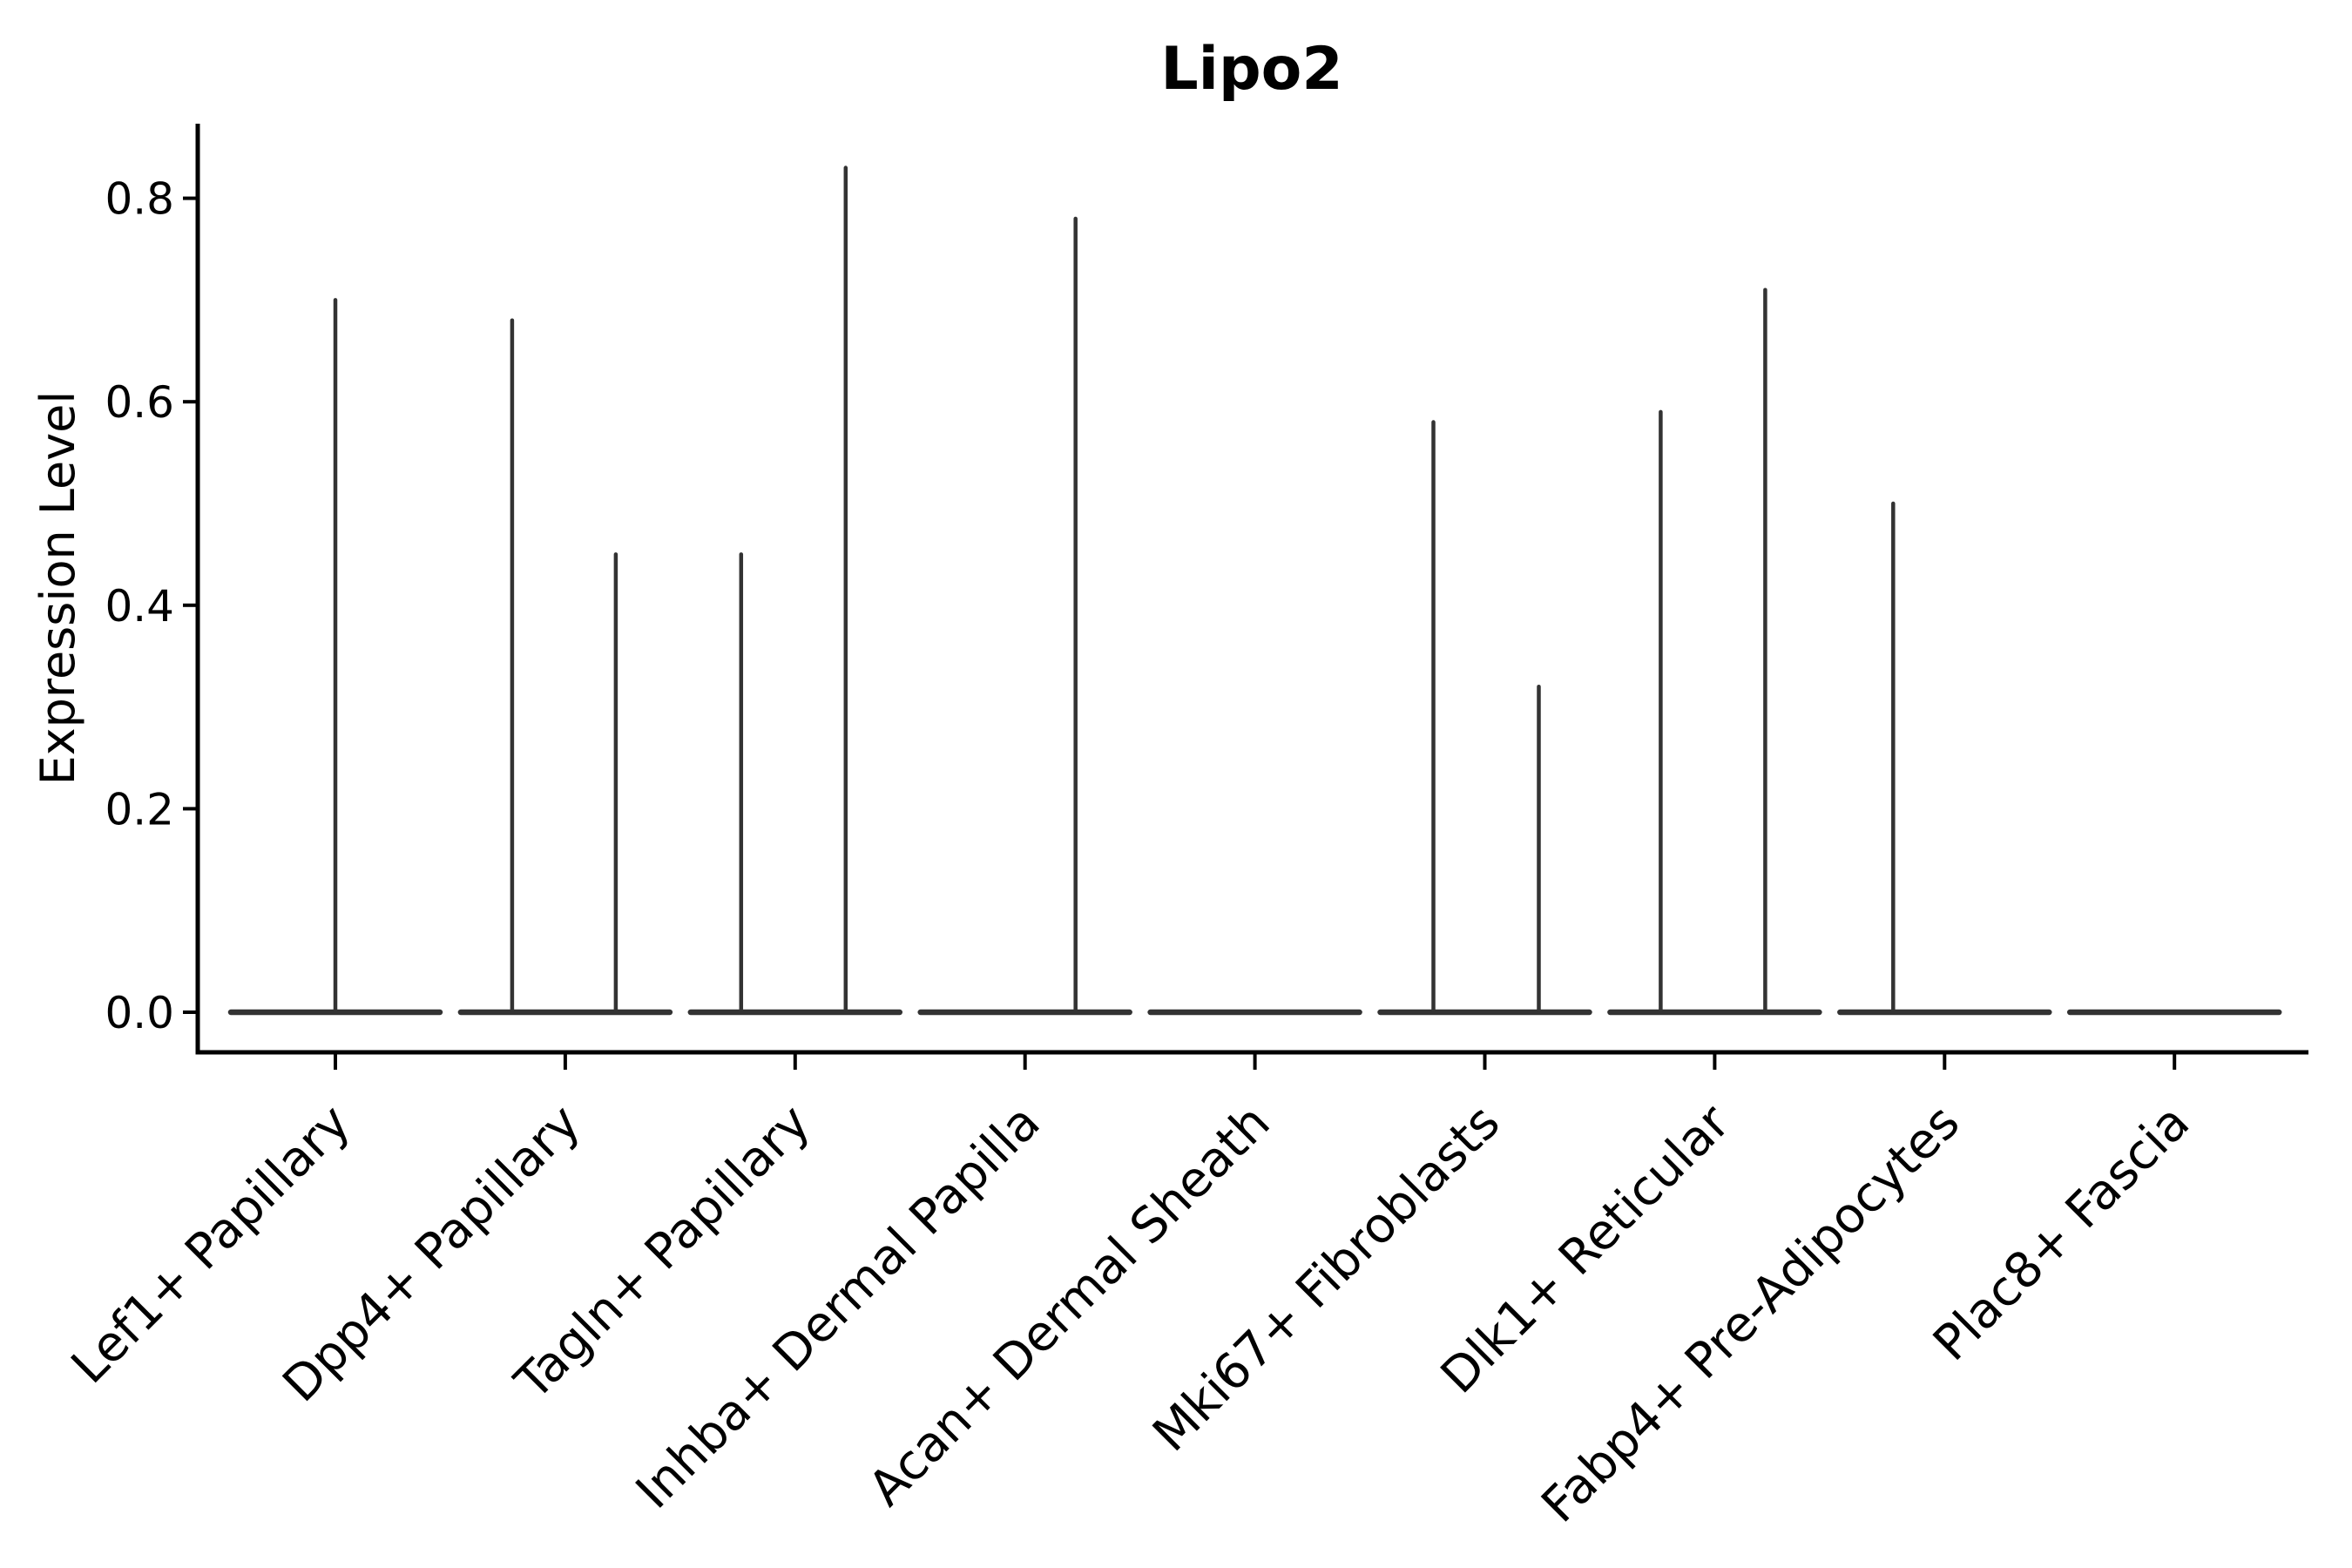  What do you see at coordinates (139, 810) in the screenshot?
I see `y-tick-label: 0.2` at bounding box center [139, 810].